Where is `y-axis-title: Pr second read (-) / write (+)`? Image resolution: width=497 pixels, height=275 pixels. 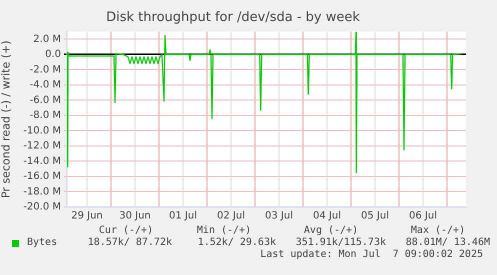
y-axis-title: Pr second read (-) / write (+) is located at coordinates (6, 119).